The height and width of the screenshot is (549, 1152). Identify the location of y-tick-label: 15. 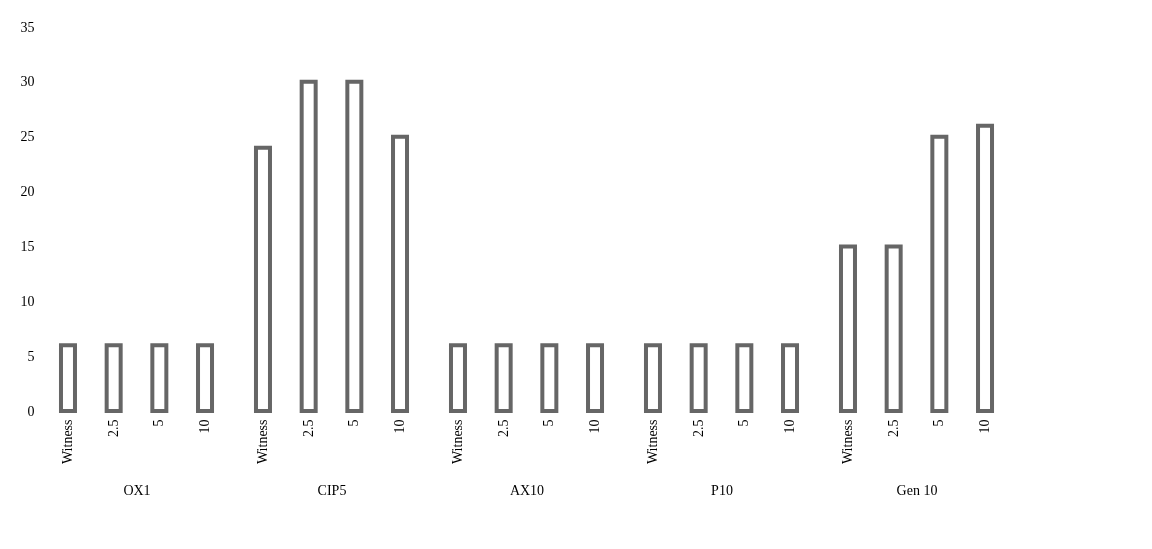
(27, 246).